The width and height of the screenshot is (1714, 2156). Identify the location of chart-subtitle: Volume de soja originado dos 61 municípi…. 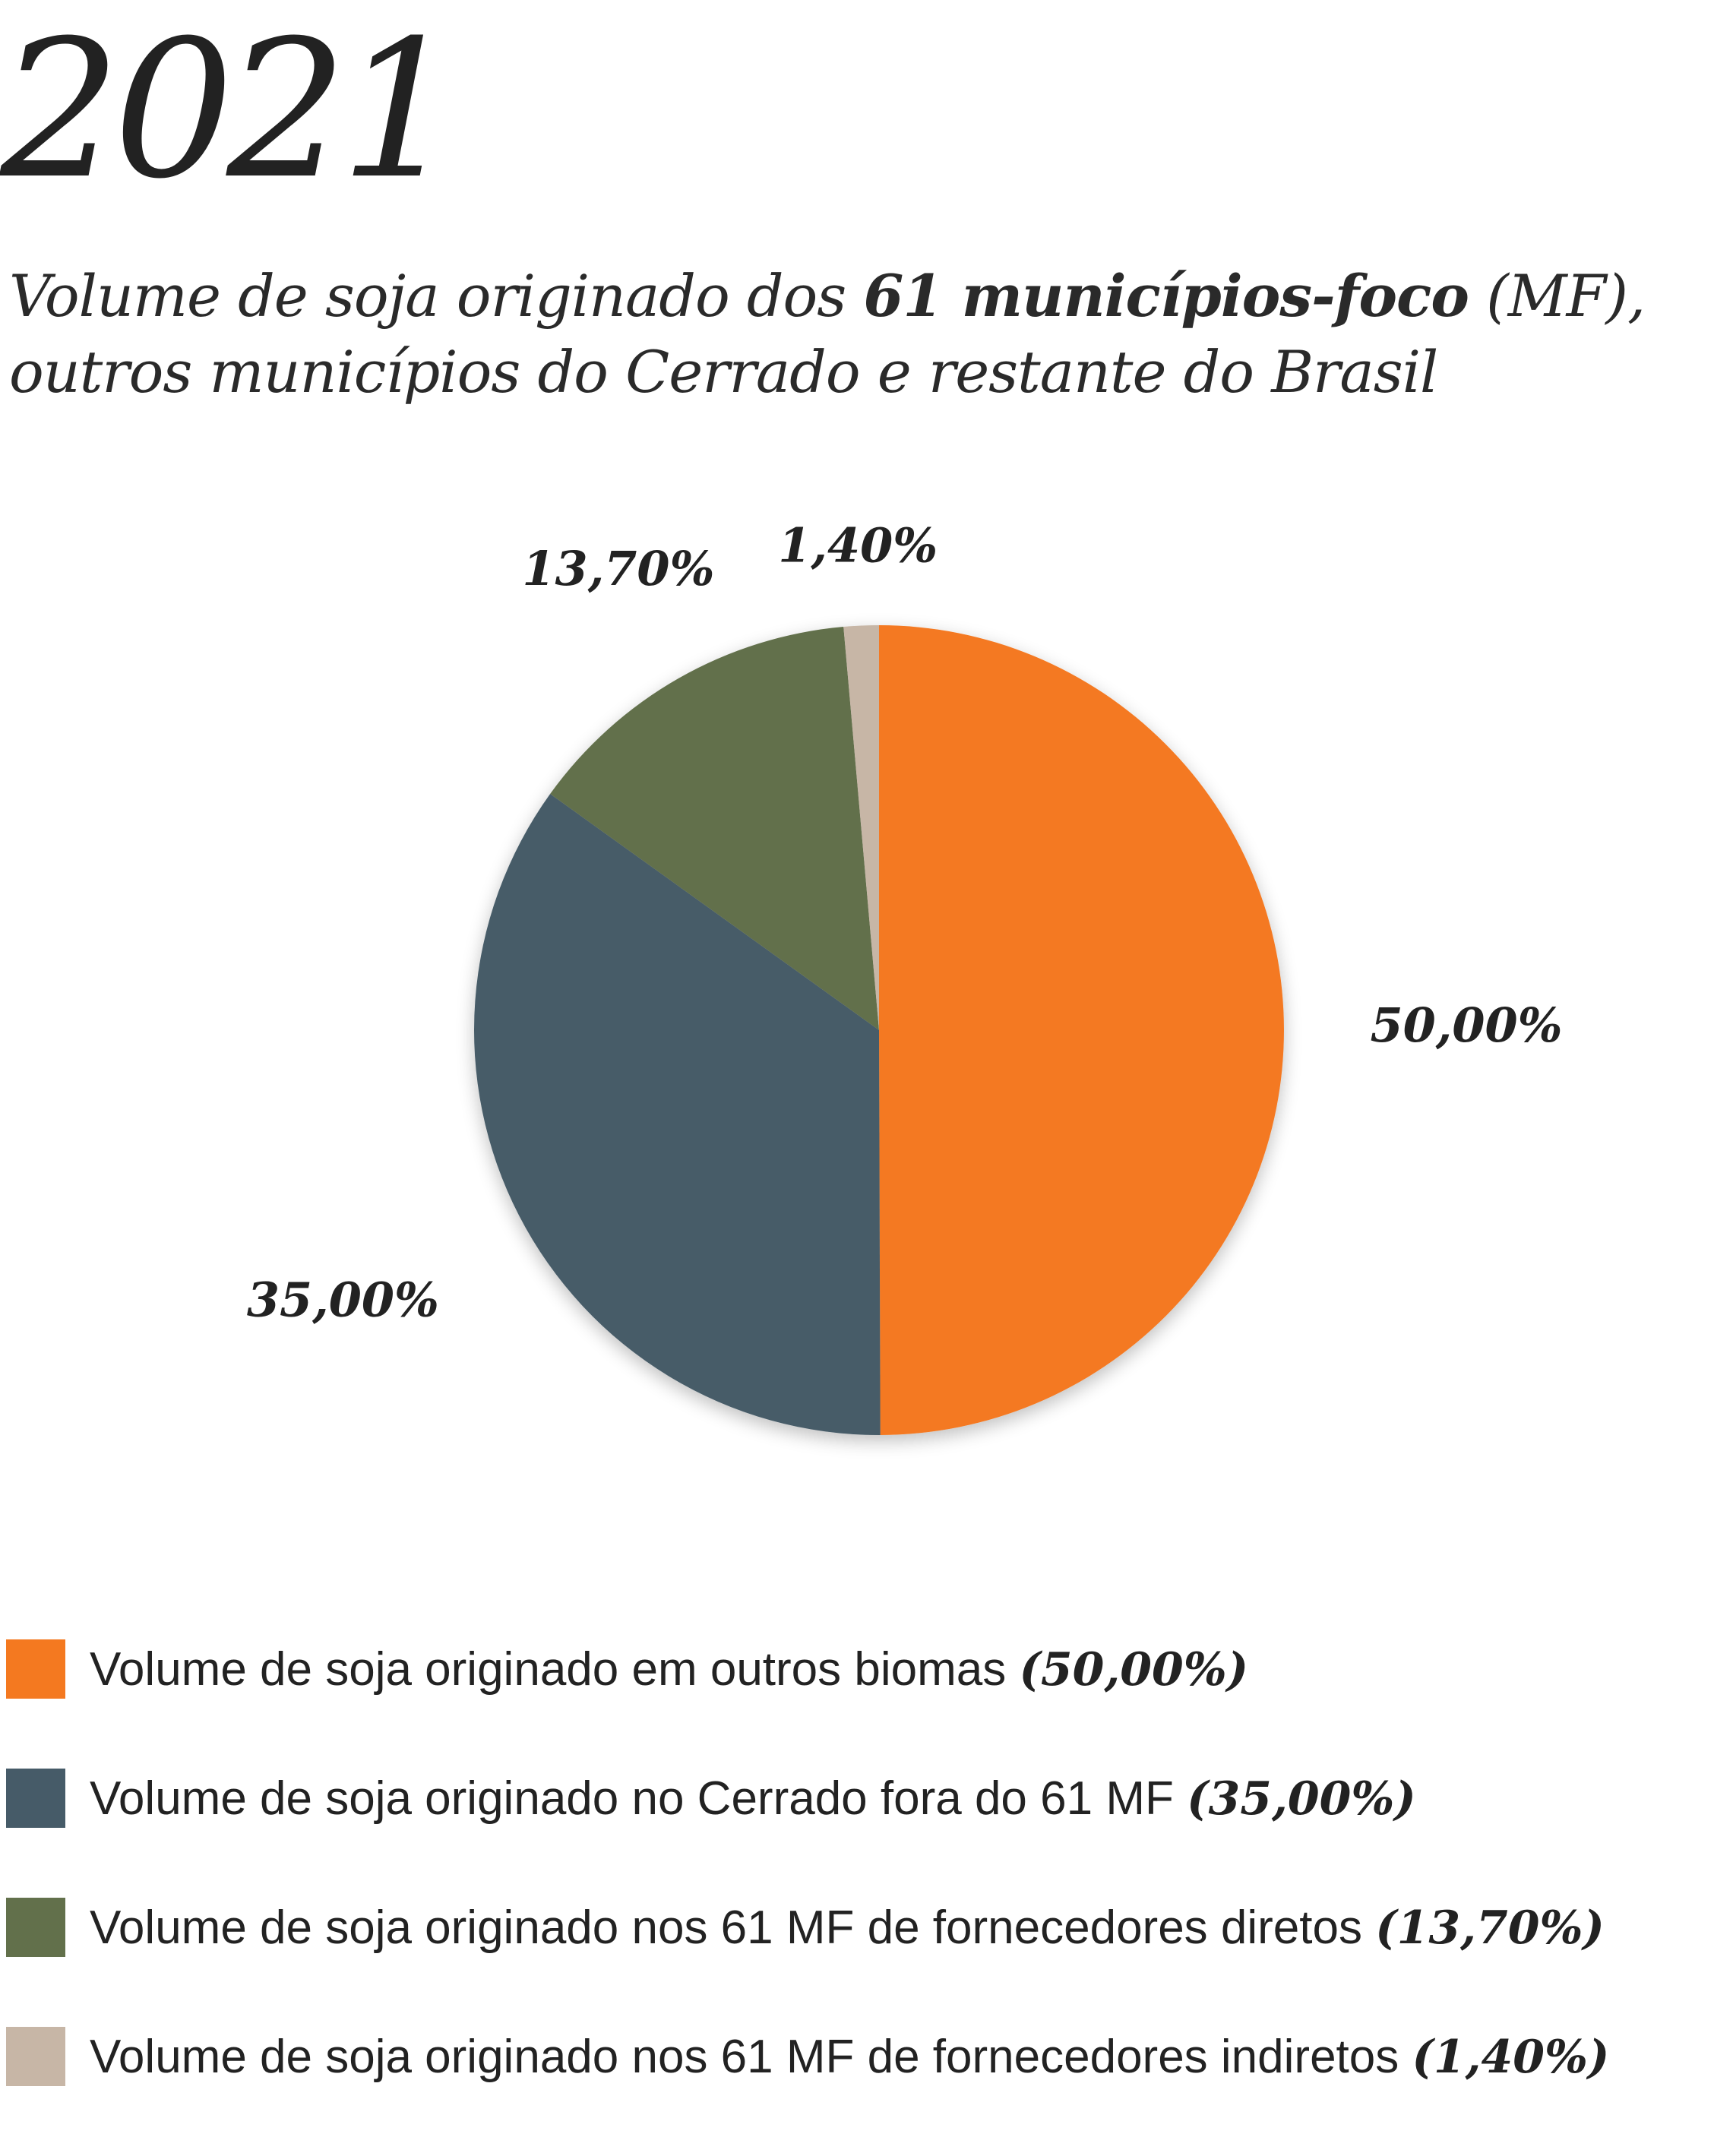
(852, 334).